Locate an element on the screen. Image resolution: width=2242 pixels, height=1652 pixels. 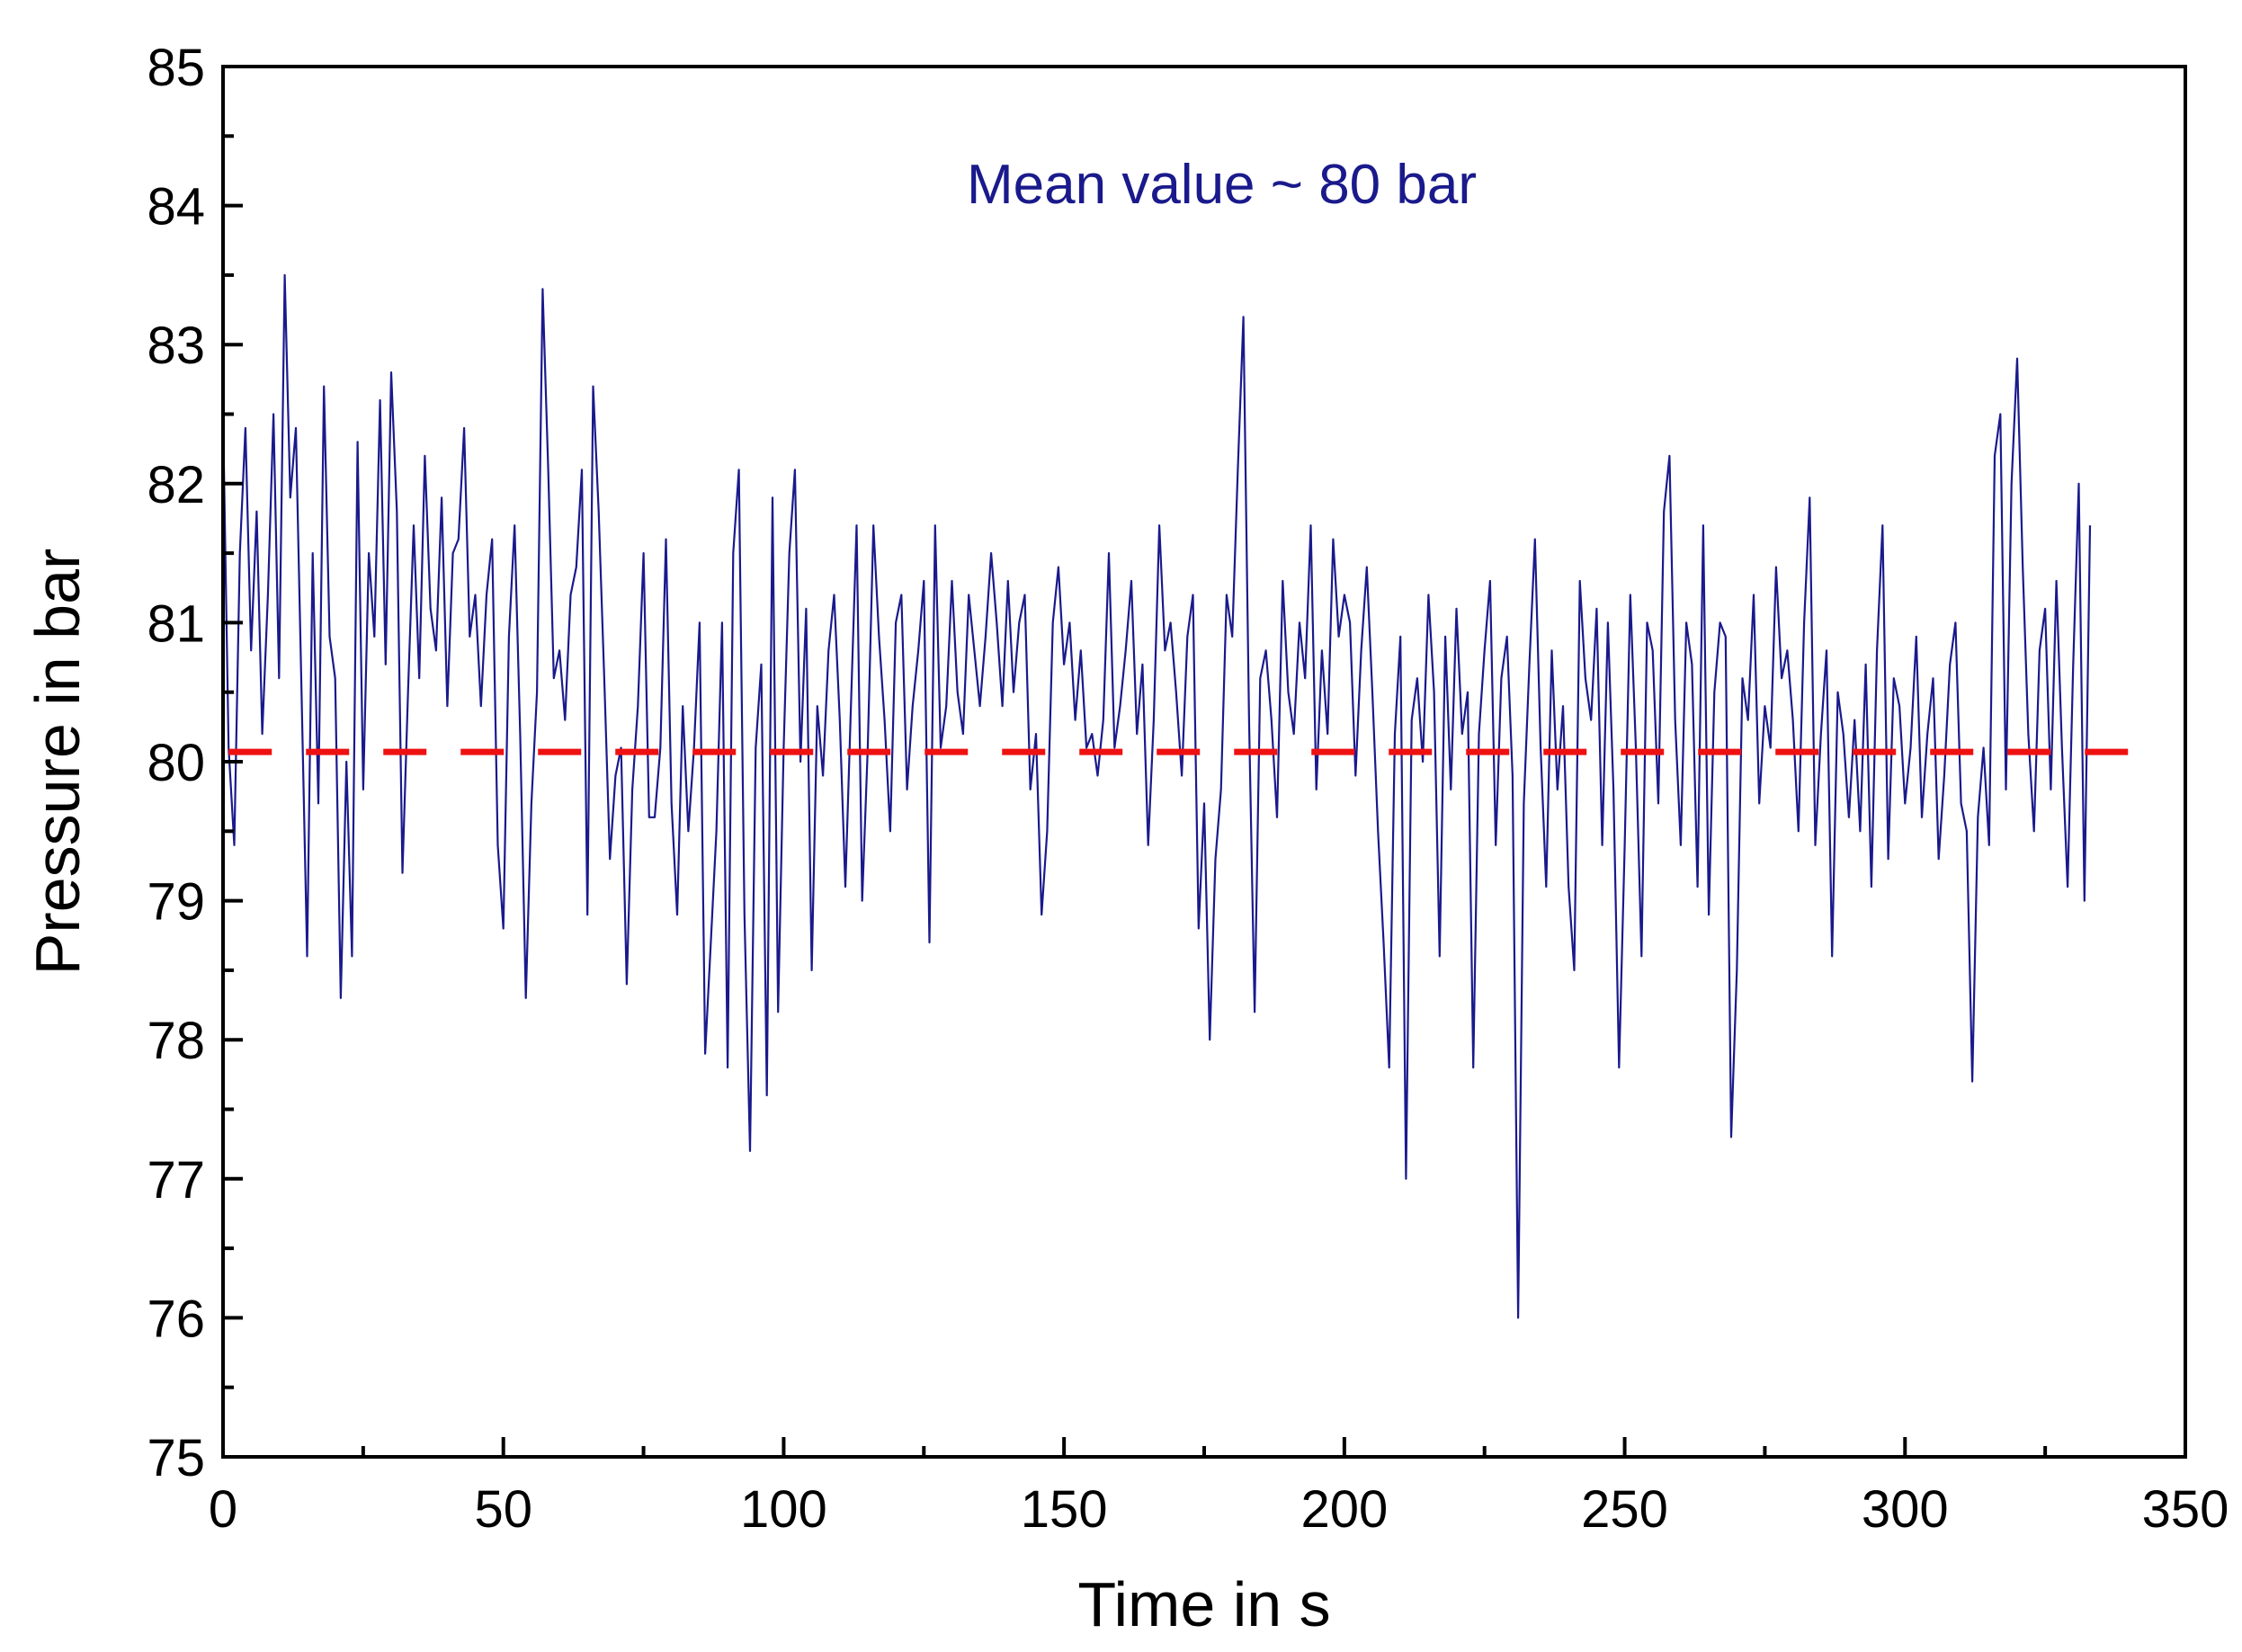
y-tick-label: 75 is located at coordinates (176, 1458).